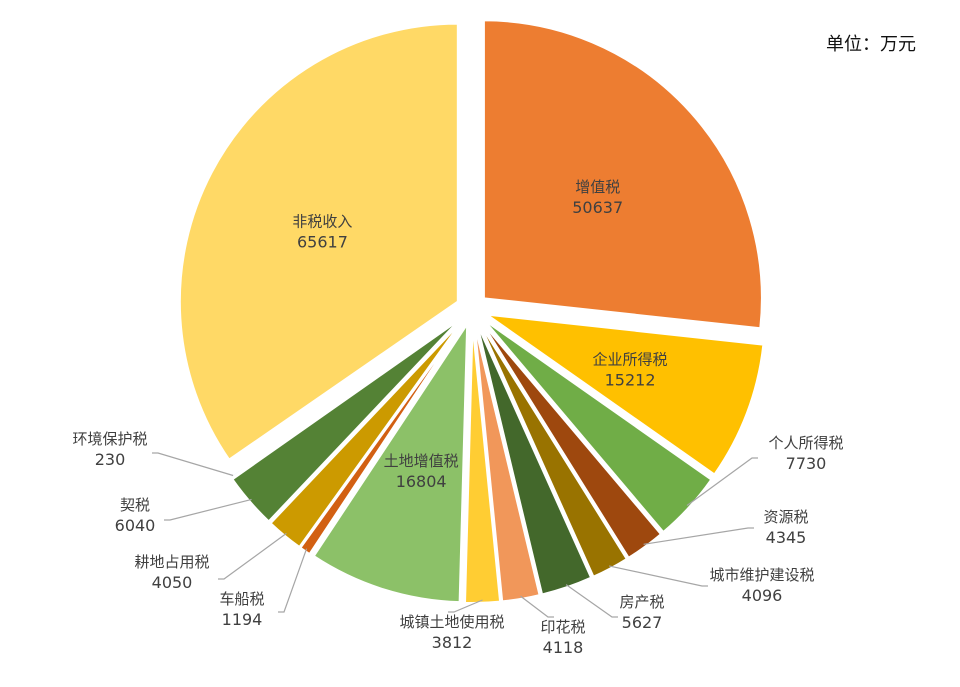 The image size is (960, 687). What do you see at coordinates (630, 380) in the screenshot?
I see `slice-label-value: 15212` at bounding box center [630, 380].